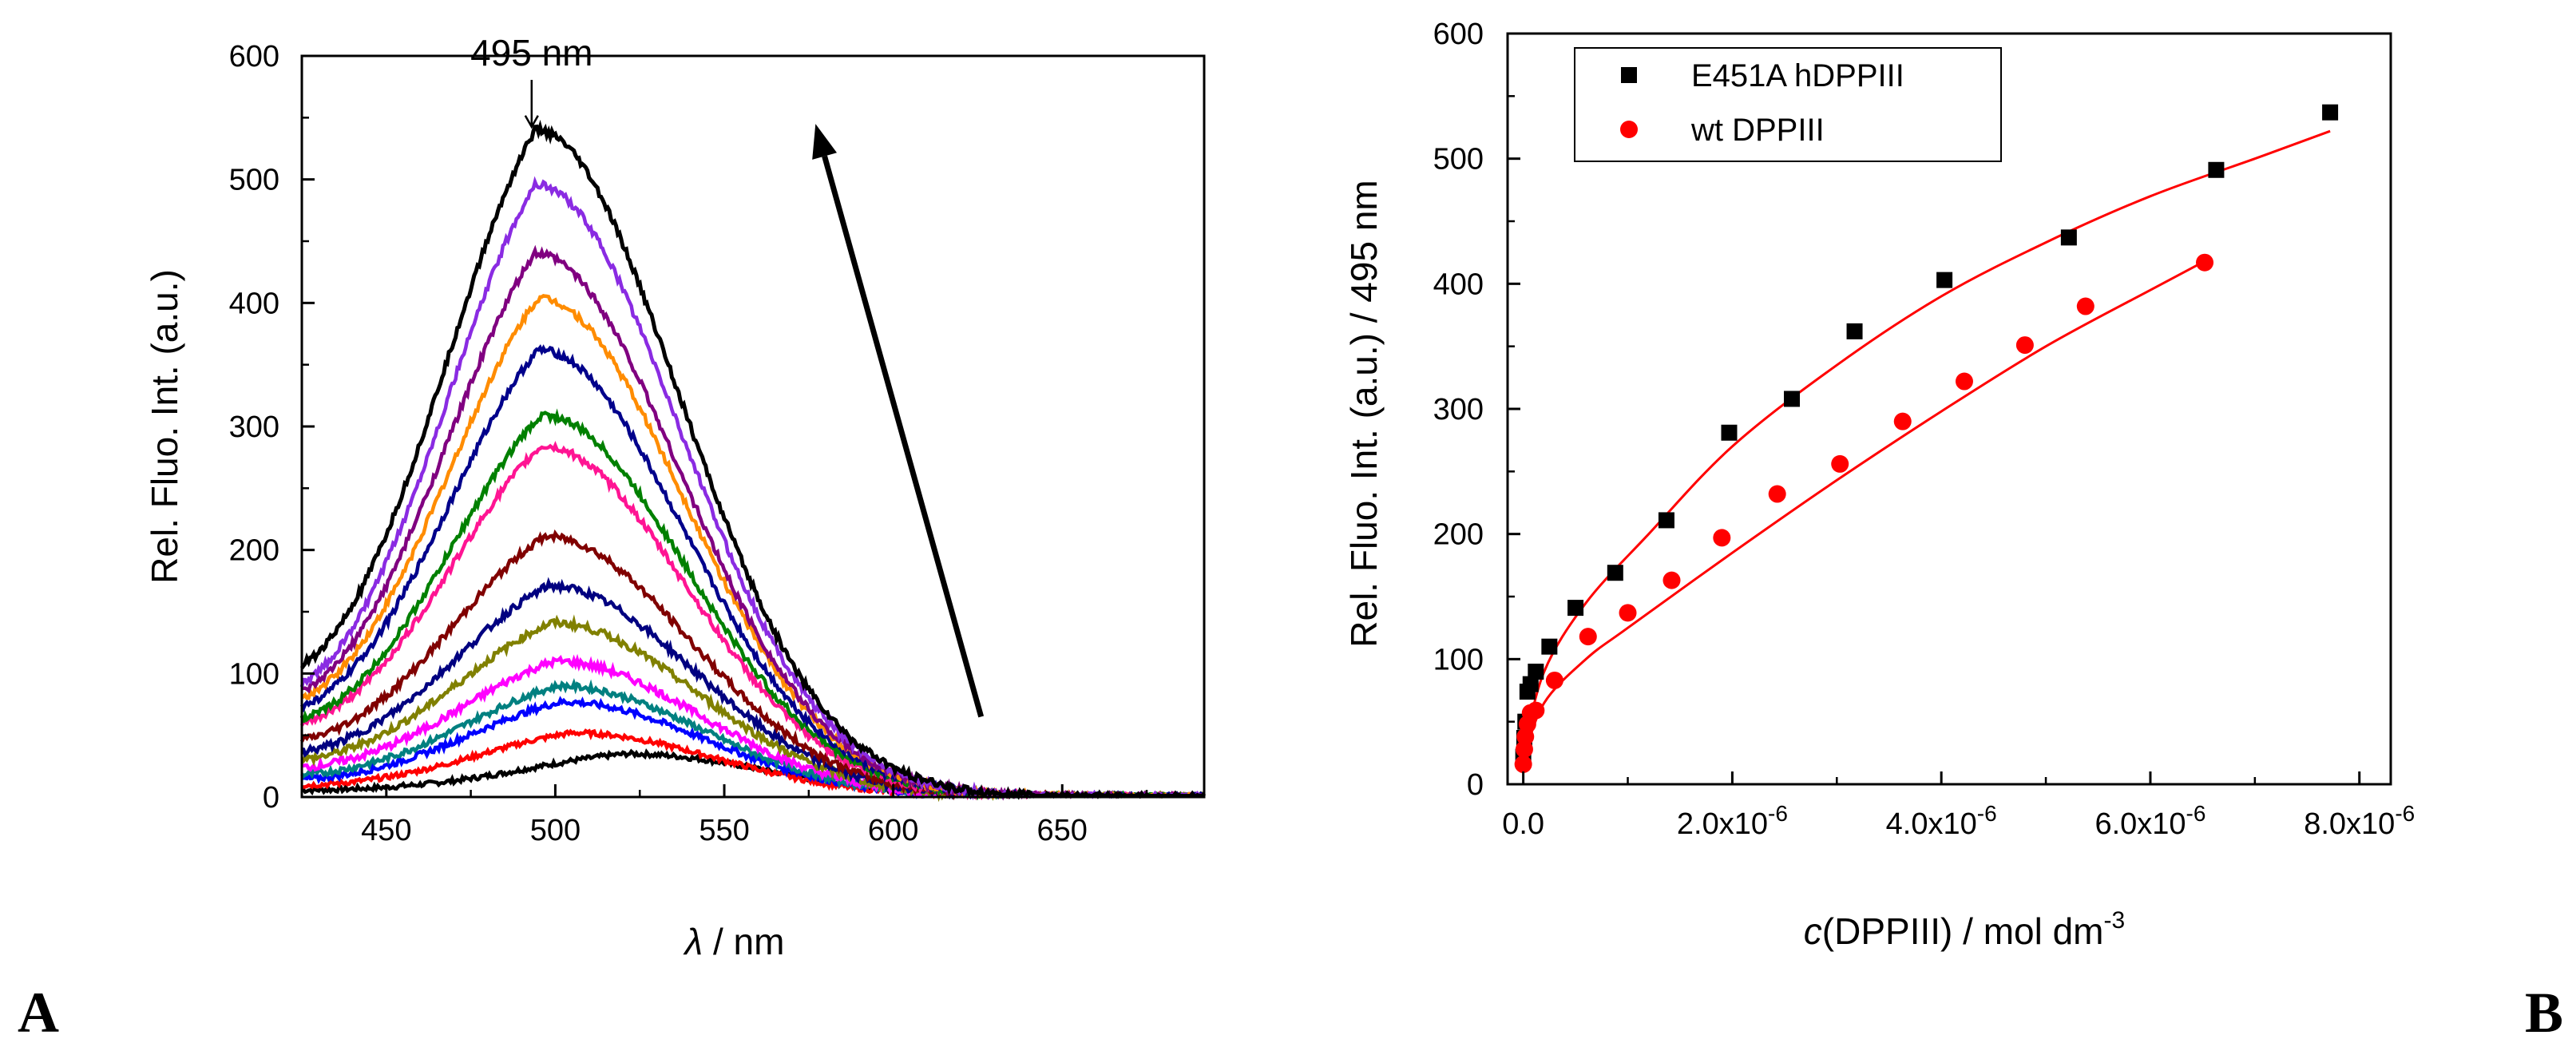  I want to click on panel-b-xlabel-rest: (DPPIII) / mol dm, so click(1963, 931).